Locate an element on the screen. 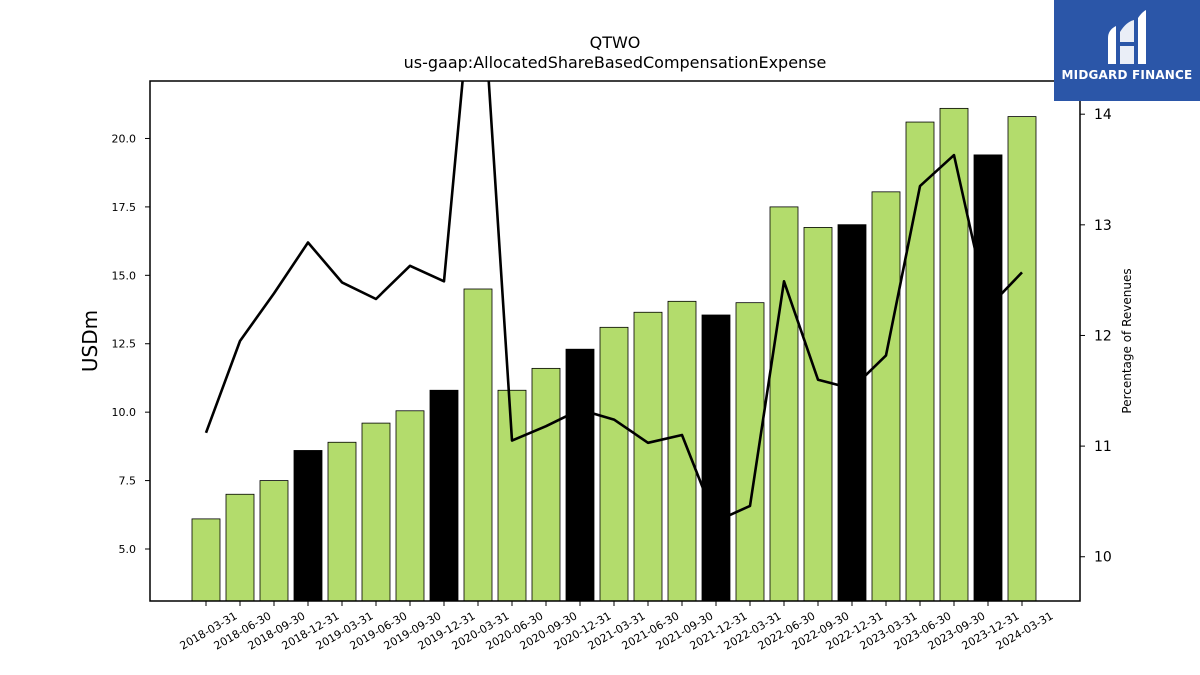 This screenshot has height=675, width=1200. brand-logo: MIDGARD FINANCE is located at coordinates (1127, 50).